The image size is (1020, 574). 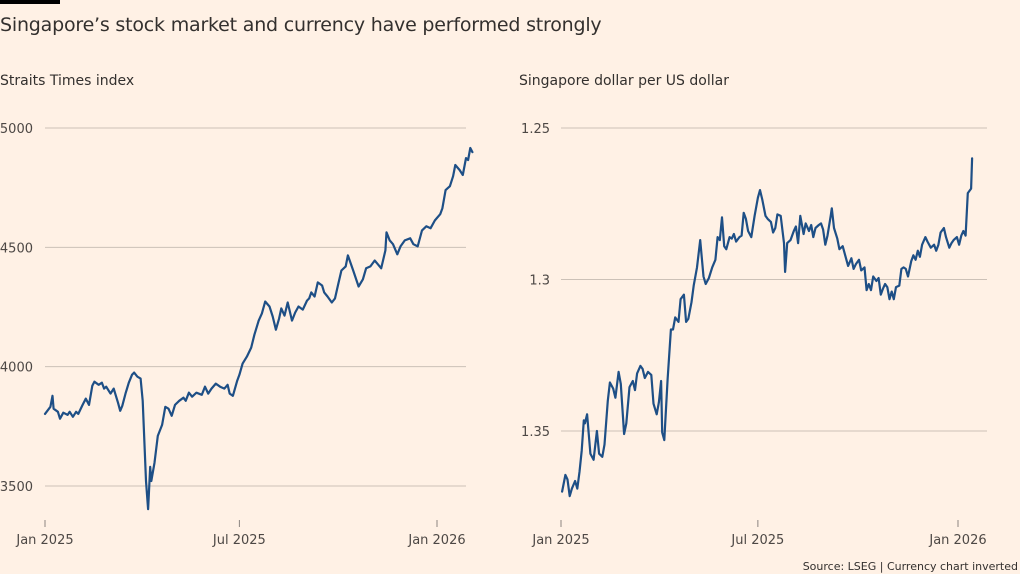 I want to click on left-x-tick-label: Jan 2025, so click(x=44, y=540).